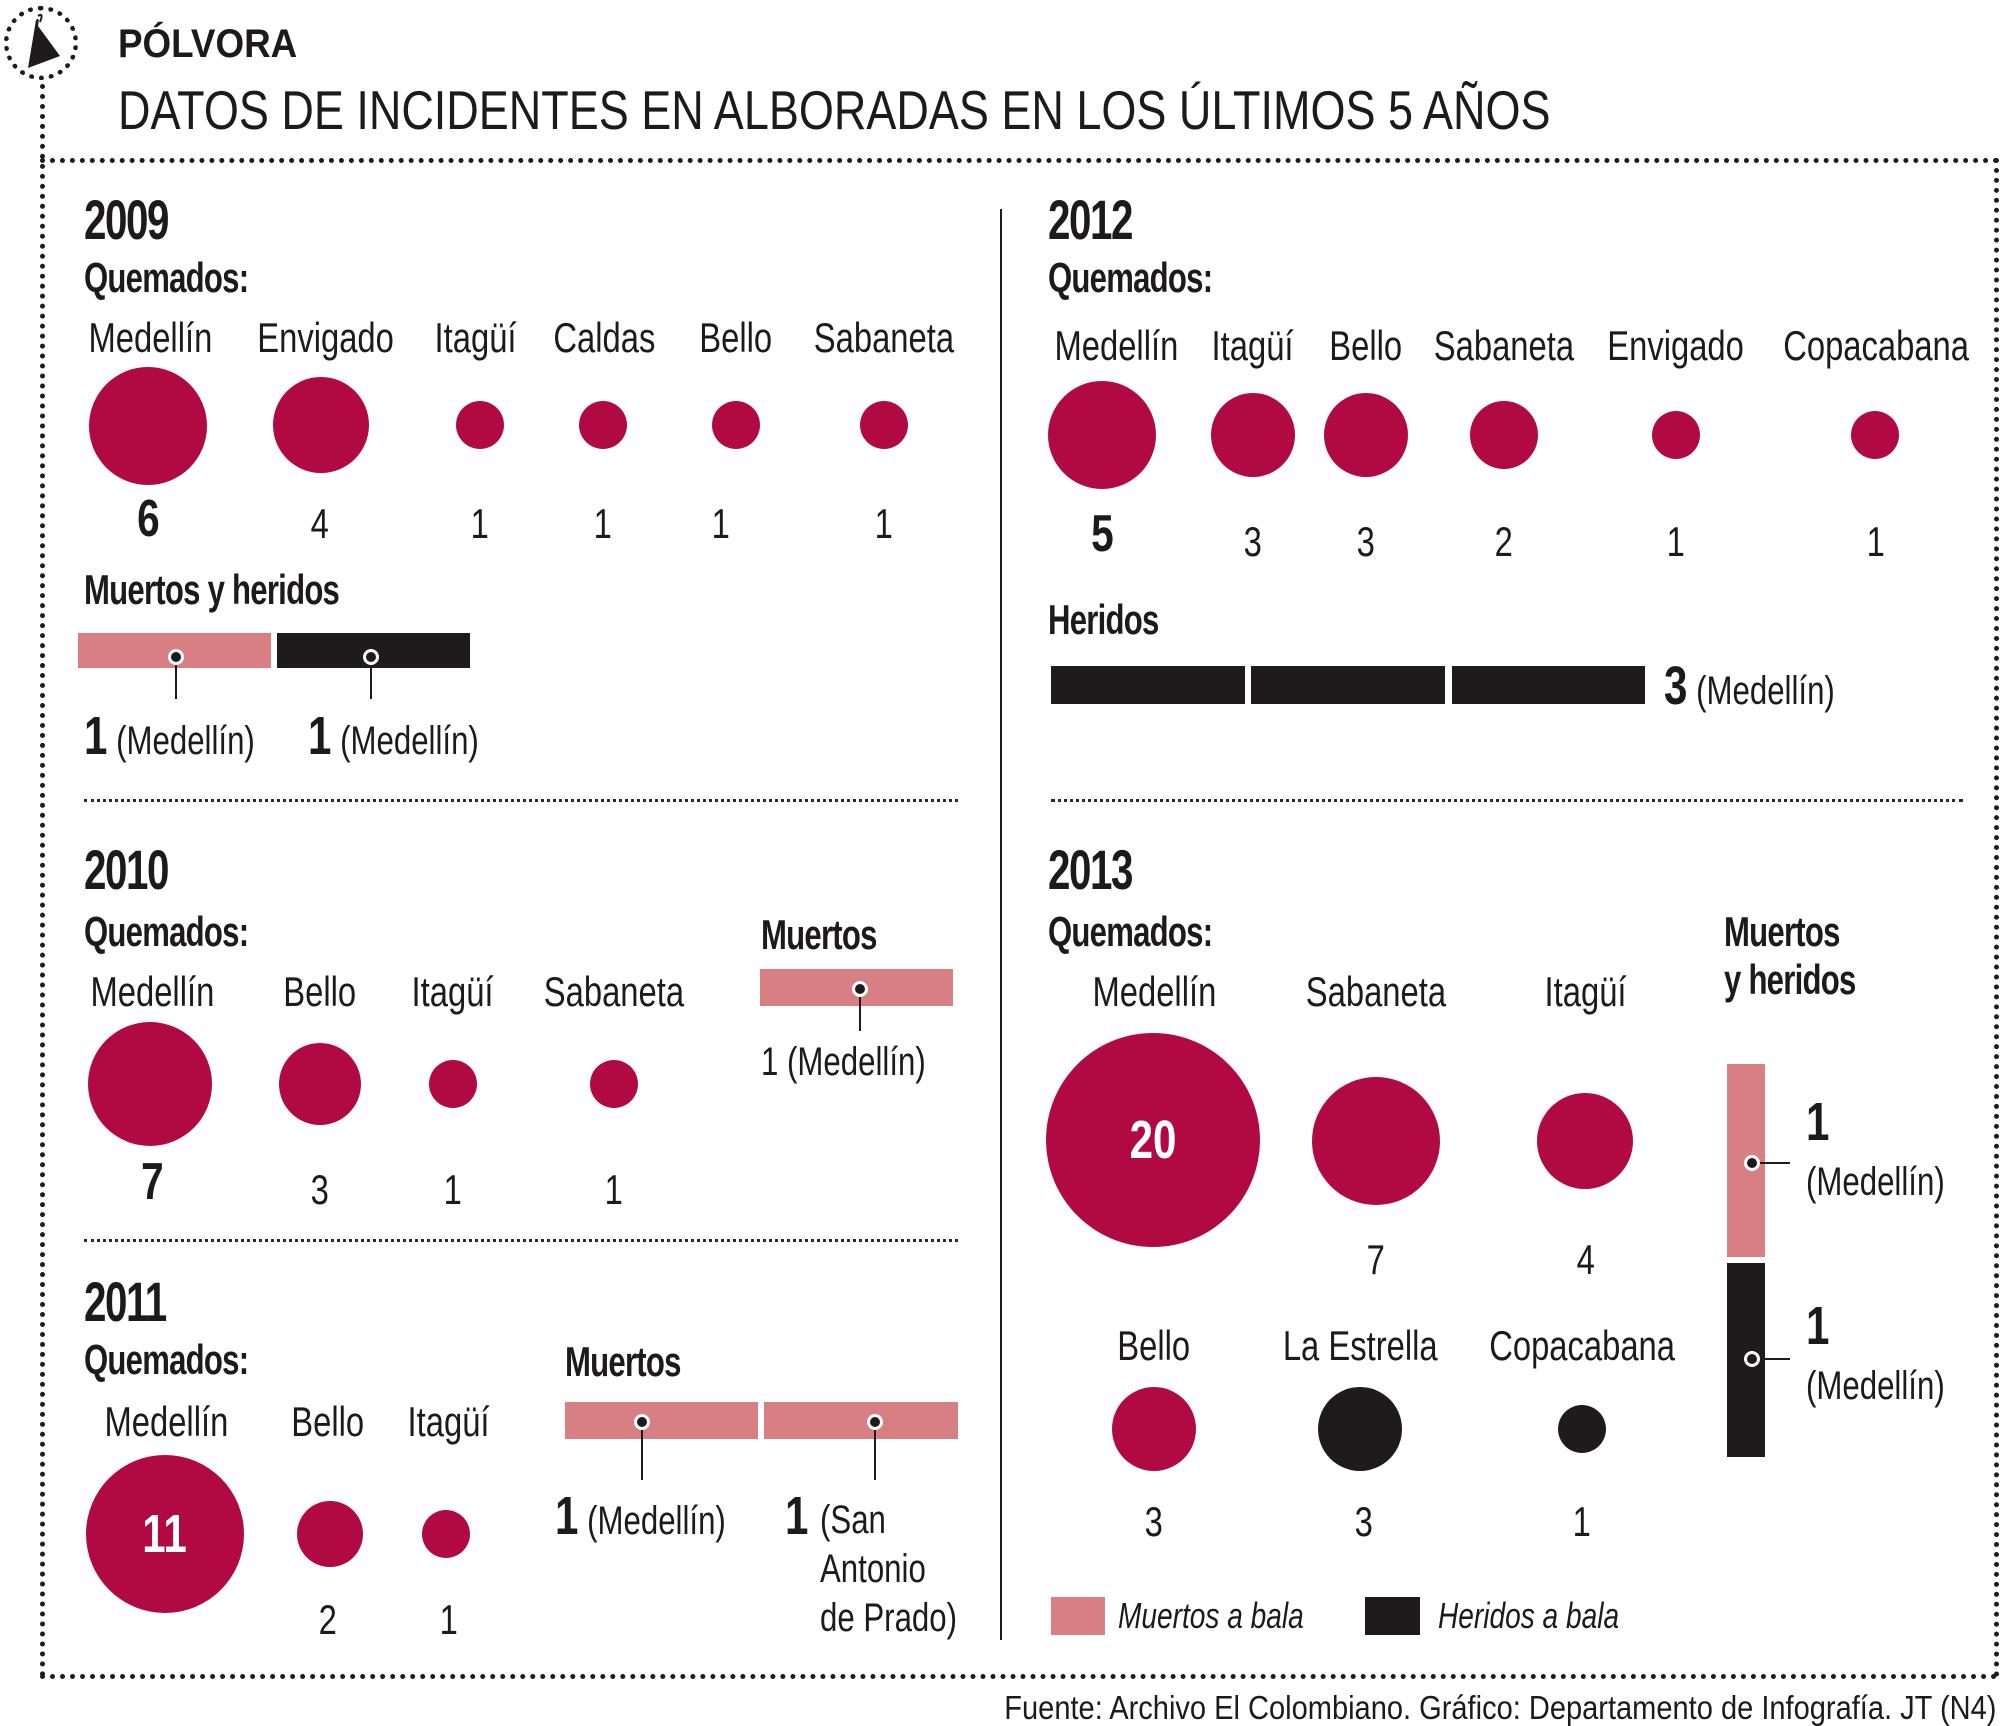 This screenshot has height=1726, width=2000. Describe the element at coordinates (1211, 1615) in the screenshot. I see `legend-label-muertos: Muertos a bala` at that location.